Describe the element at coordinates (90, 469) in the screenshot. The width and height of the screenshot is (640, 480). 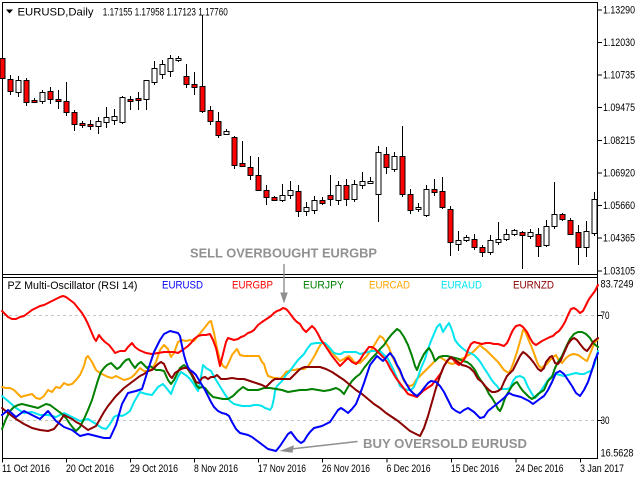
I see `svg-text: 20 Oct 2016` at that location.